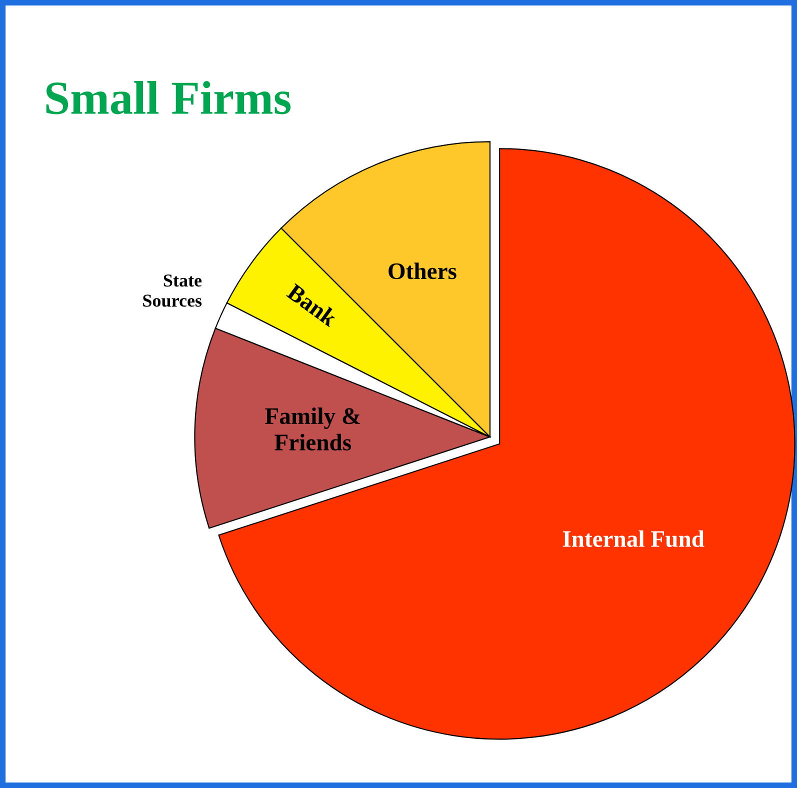 The image size is (797, 788). I want to click on slice-label: Others, so click(422, 271).